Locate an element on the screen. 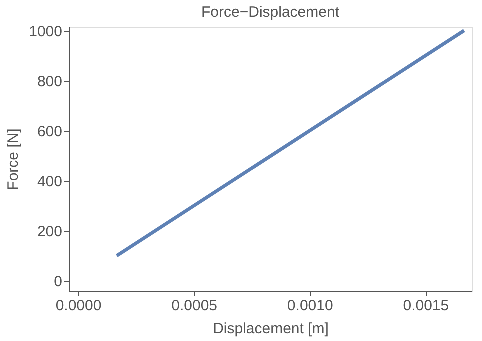 This screenshot has width=482, height=341. x-tick-label: 0.0000 is located at coordinates (79, 306).